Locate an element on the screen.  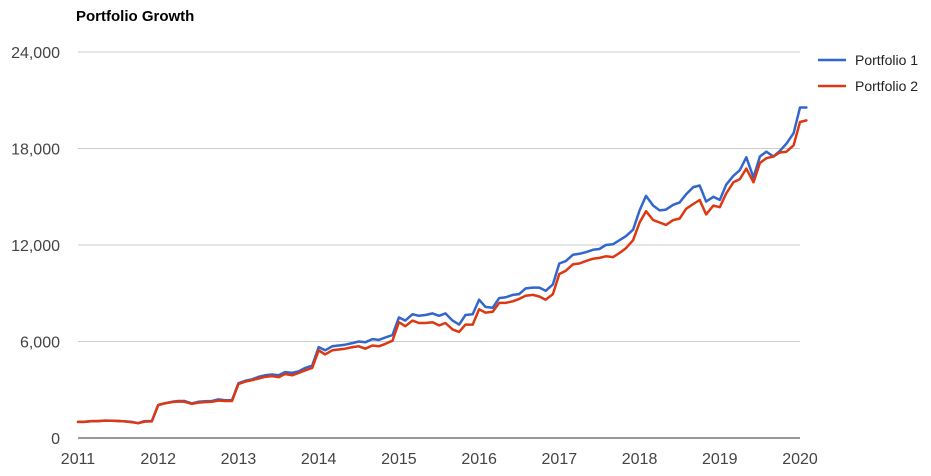
y-tick-label: 6,000 is located at coordinates (40, 343).